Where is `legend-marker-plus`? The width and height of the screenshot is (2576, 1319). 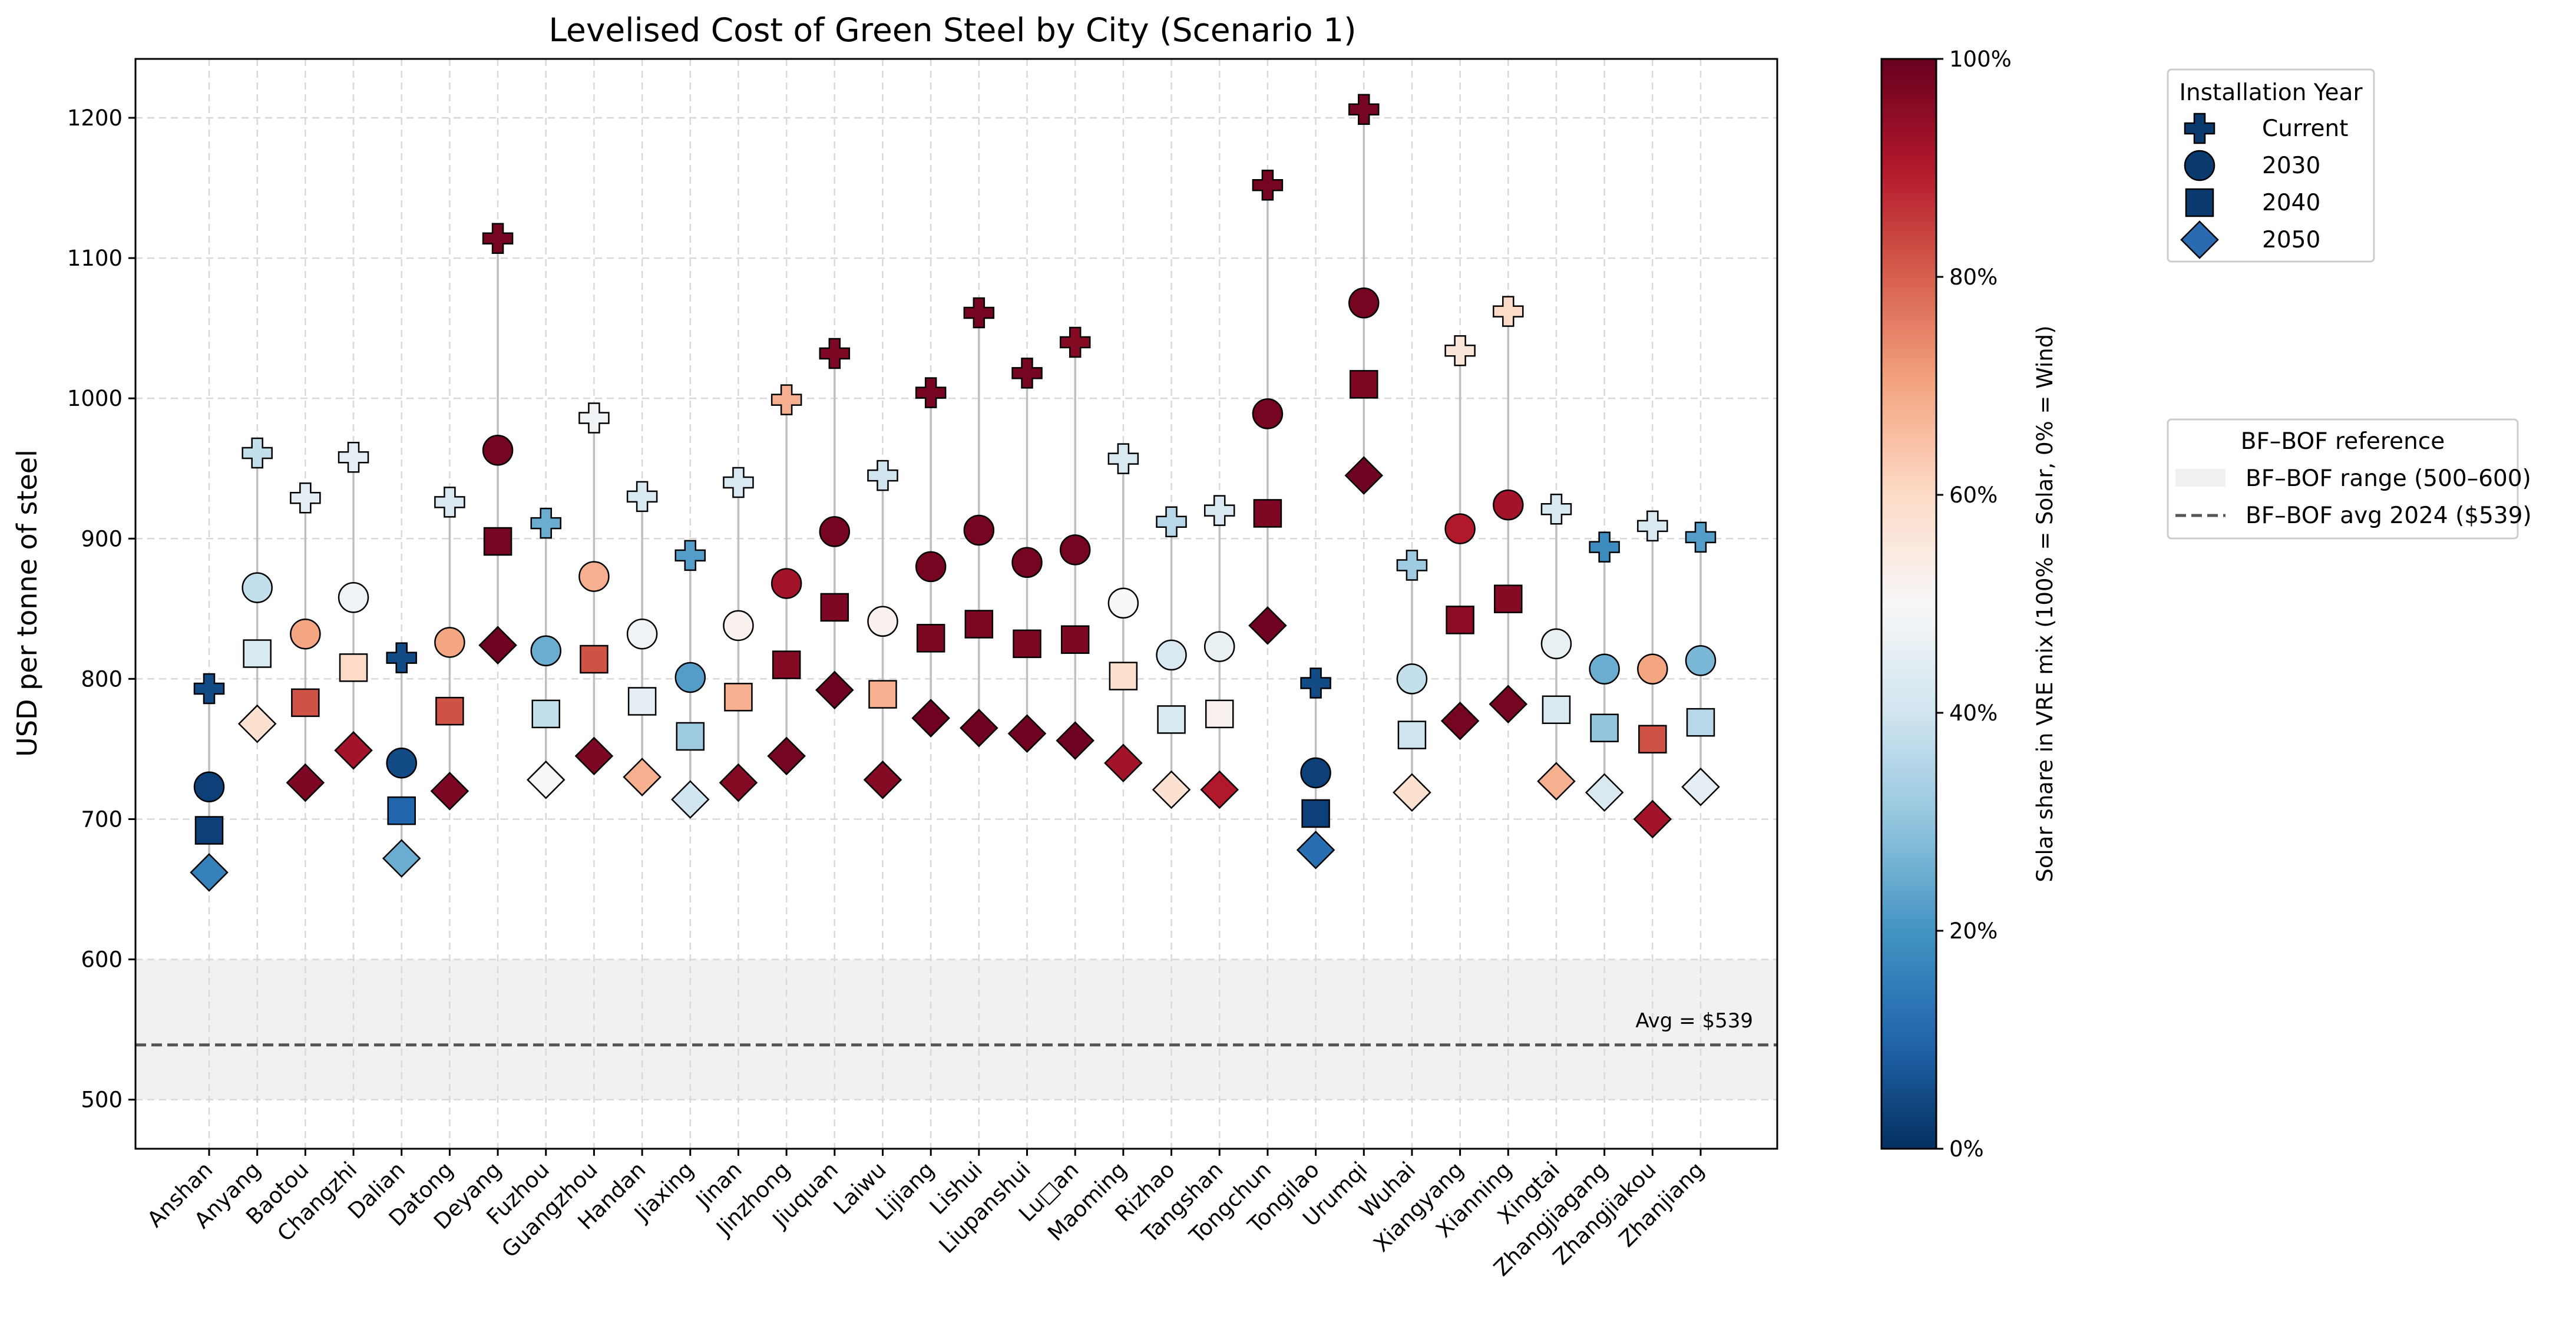
legend-marker-plus is located at coordinates (2199, 128).